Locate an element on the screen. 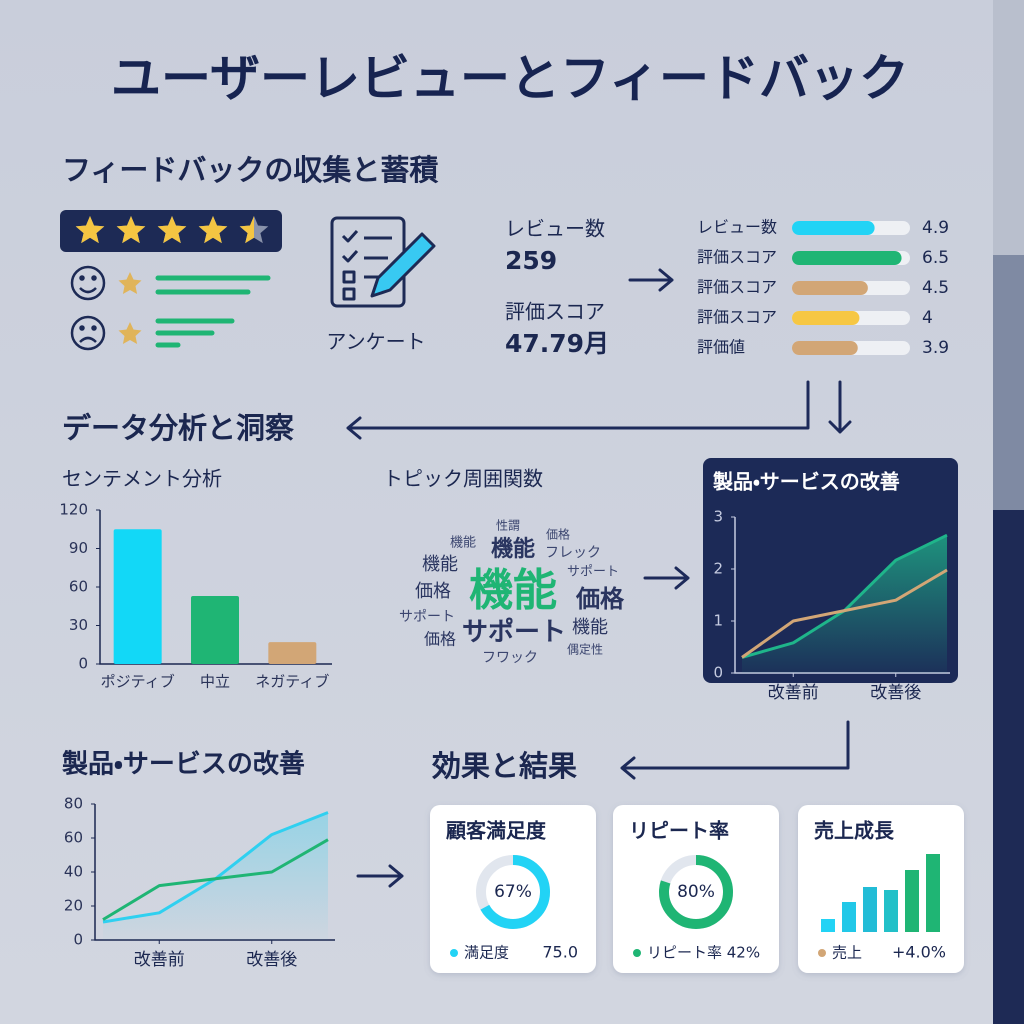 This screenshot has width=1024, height=1024. word: 性謂 is located at coordinates (508, 526).